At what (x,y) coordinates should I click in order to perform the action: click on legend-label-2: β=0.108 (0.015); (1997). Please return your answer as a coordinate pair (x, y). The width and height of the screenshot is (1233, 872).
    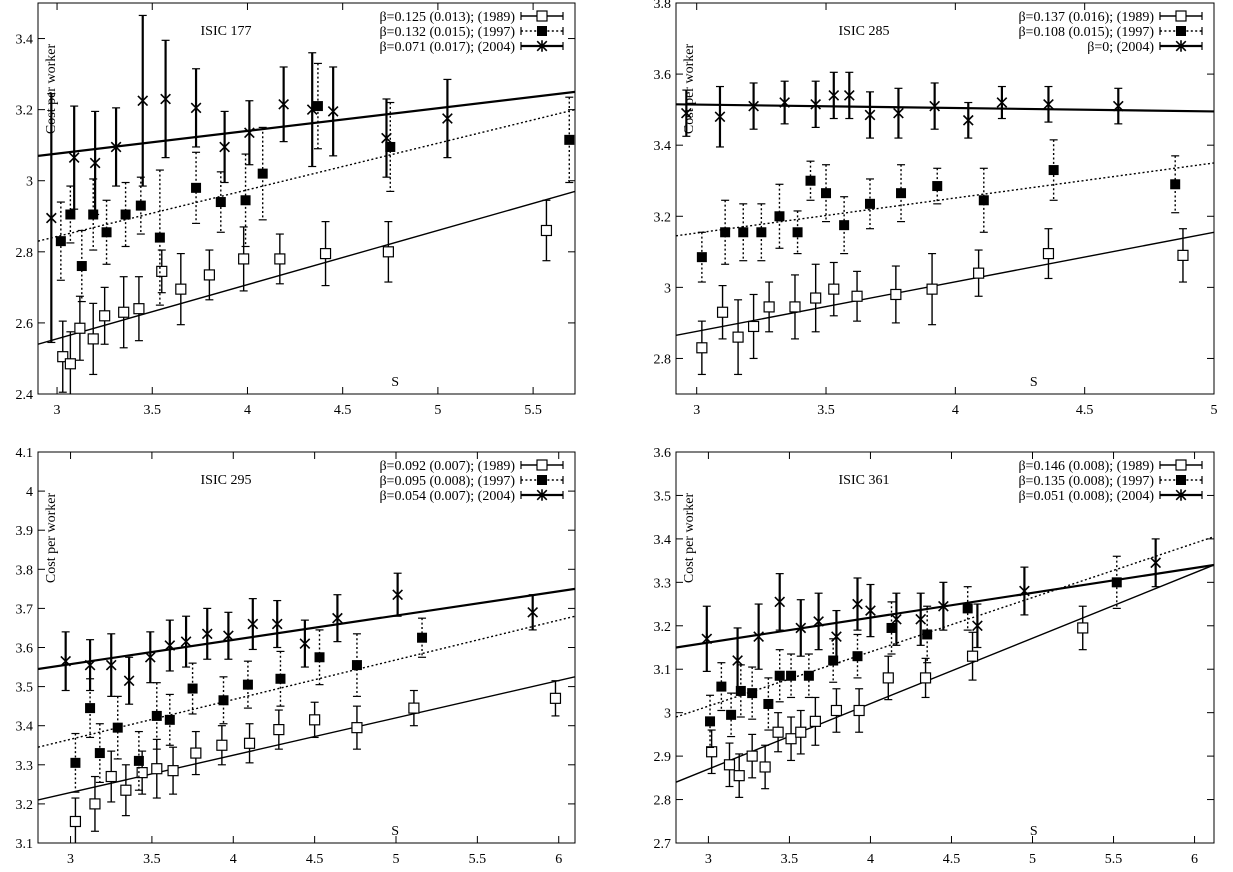
    Looking at the image, I should click on (1086, 32).